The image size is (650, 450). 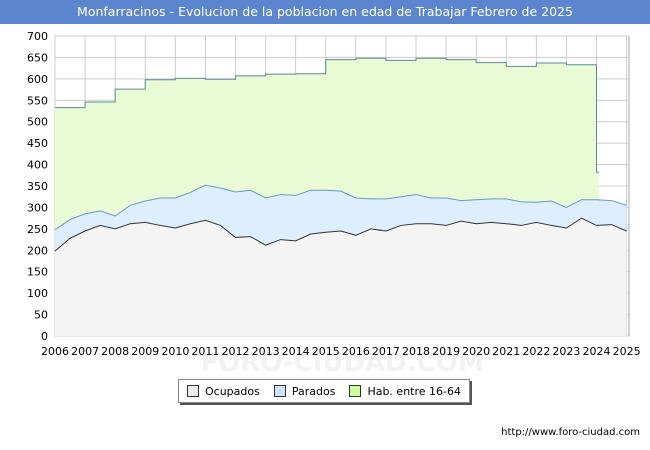 What do you see at coordinates (37, 250) in the screenshot?
I see `y-tick-label: 200` at bounding box center [37, 250].